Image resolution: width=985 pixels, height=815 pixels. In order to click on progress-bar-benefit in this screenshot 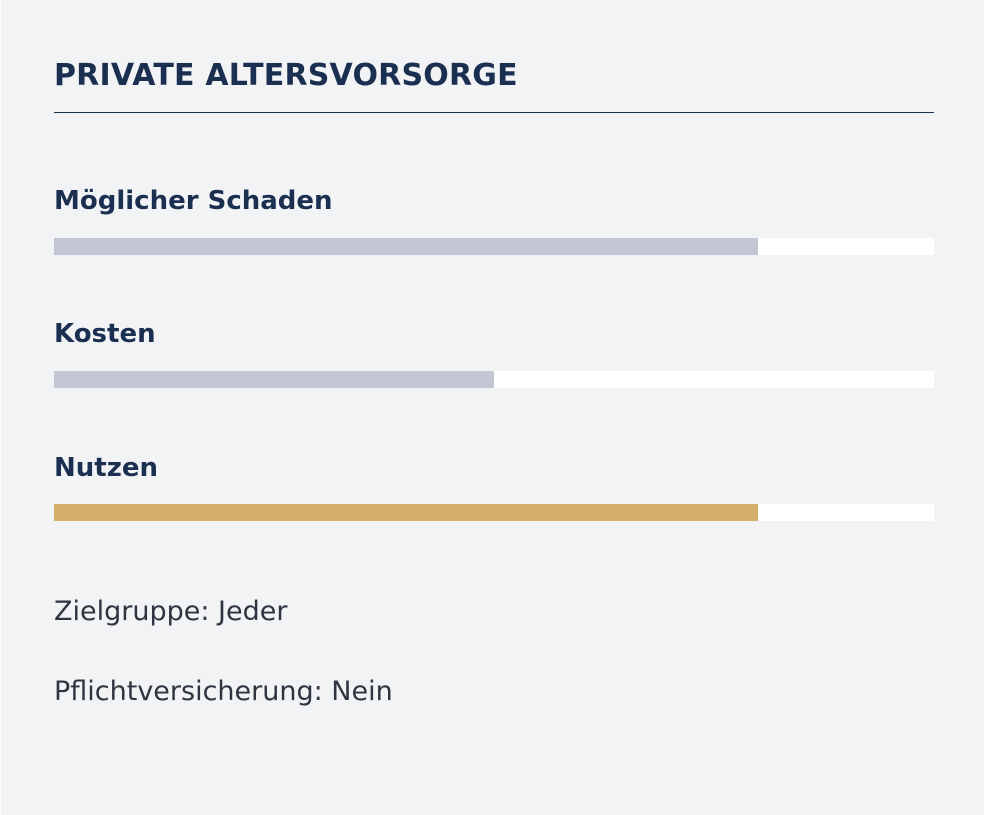, I will do `click(494, 512)`.